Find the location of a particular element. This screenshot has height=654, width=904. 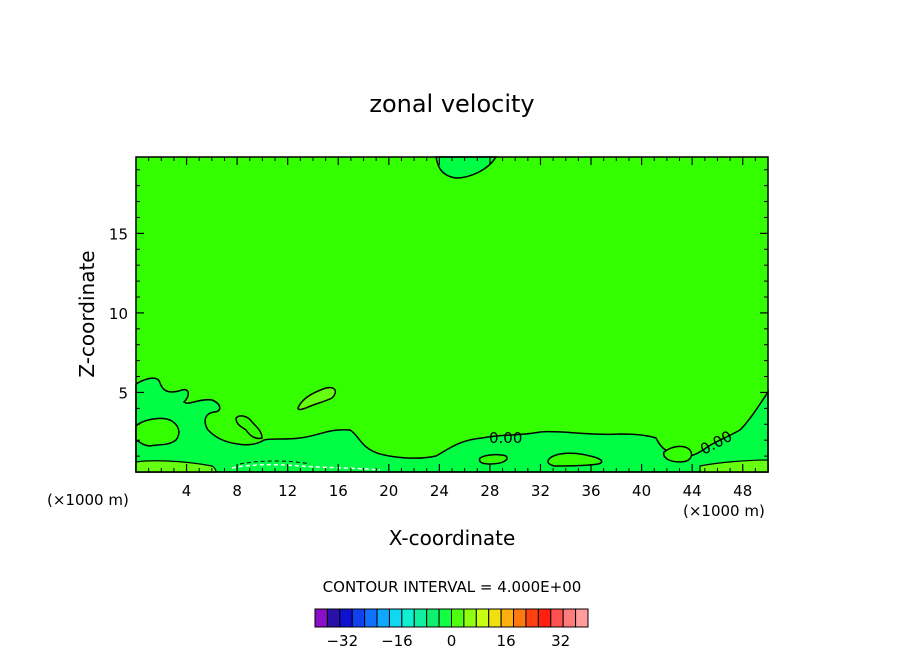

x-tick-label: 40 is located at coordinates (641, 491).